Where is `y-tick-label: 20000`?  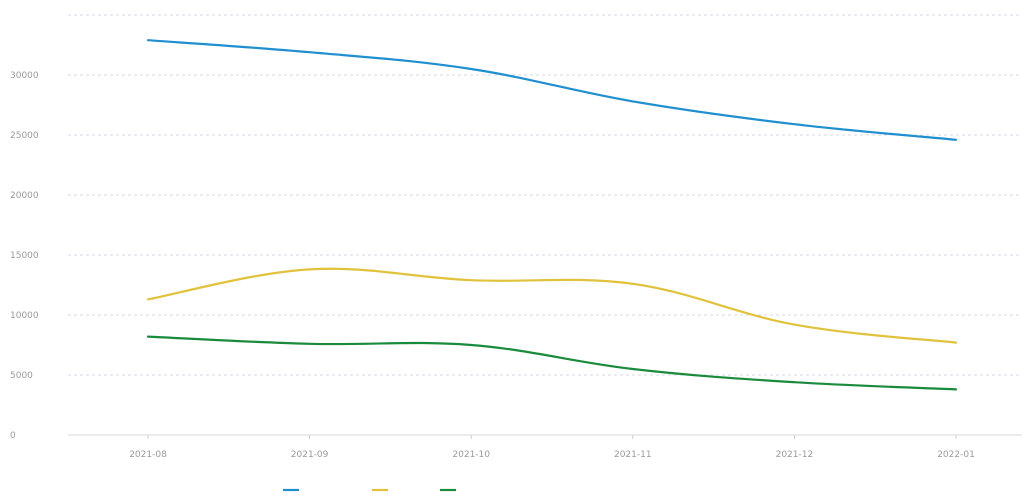 y-tick-label: 20000 is located at coordinates (24, 196).